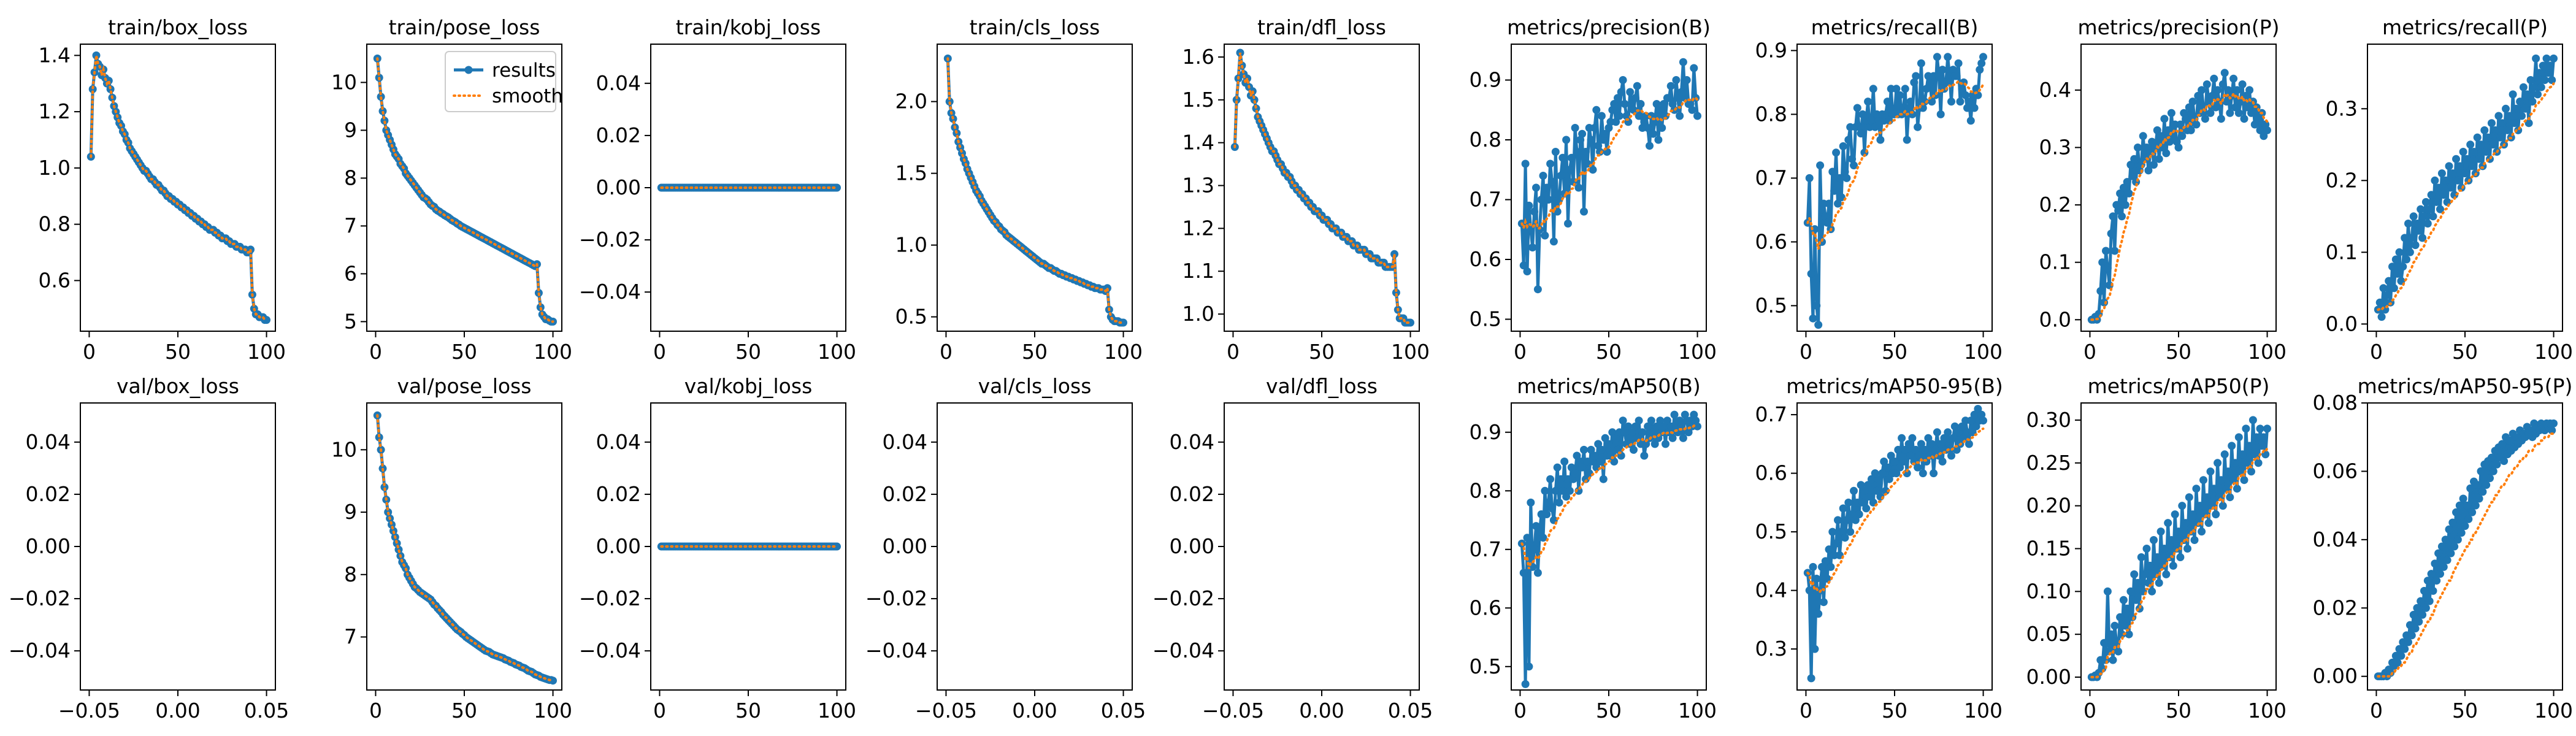 This screenshot has height=736, width=2576. I want to click on legend-results-marker, so click(468, 70).